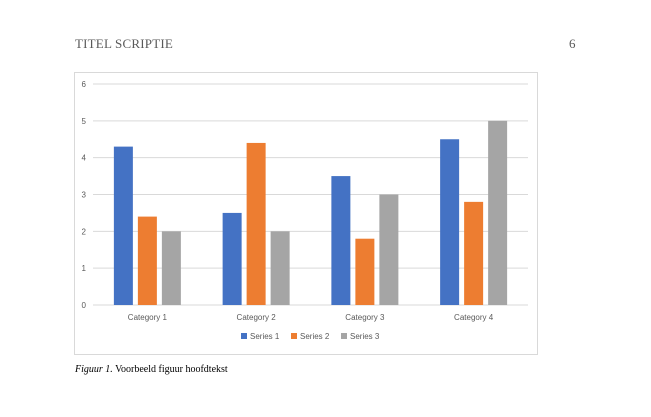  Describe the element at coordinates (84, 84) in the screenshot. I see `y-tick-label: 6` at that location.